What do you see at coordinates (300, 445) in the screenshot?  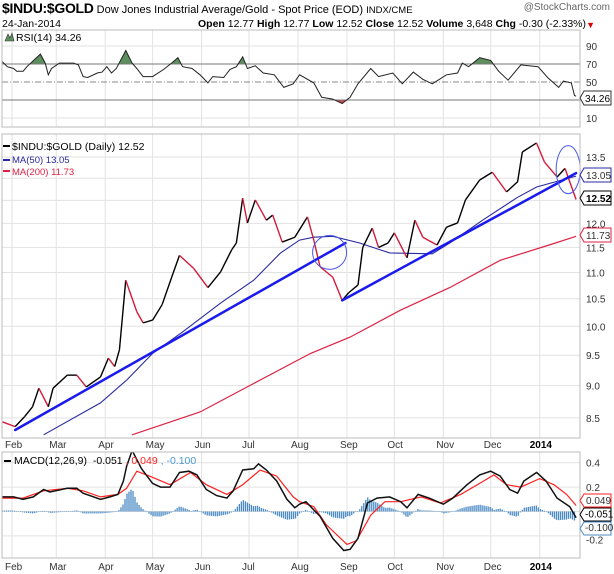 I see `month-label: Aug` at bounding box center [300, 445].